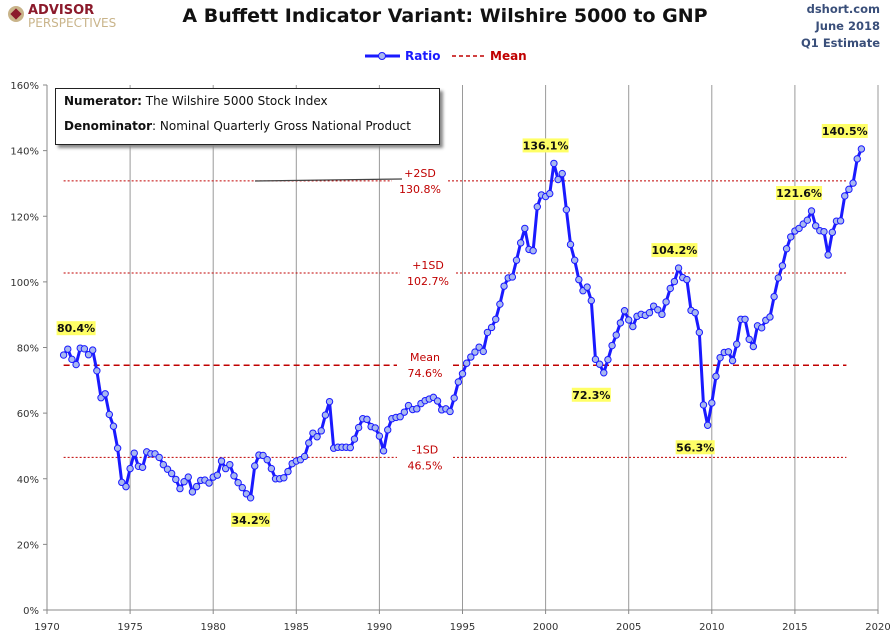  What do you see at coordinates (545, 627) in the screenshot?
I see `x-tick-label: 2000` at bounding box center [545, 627].